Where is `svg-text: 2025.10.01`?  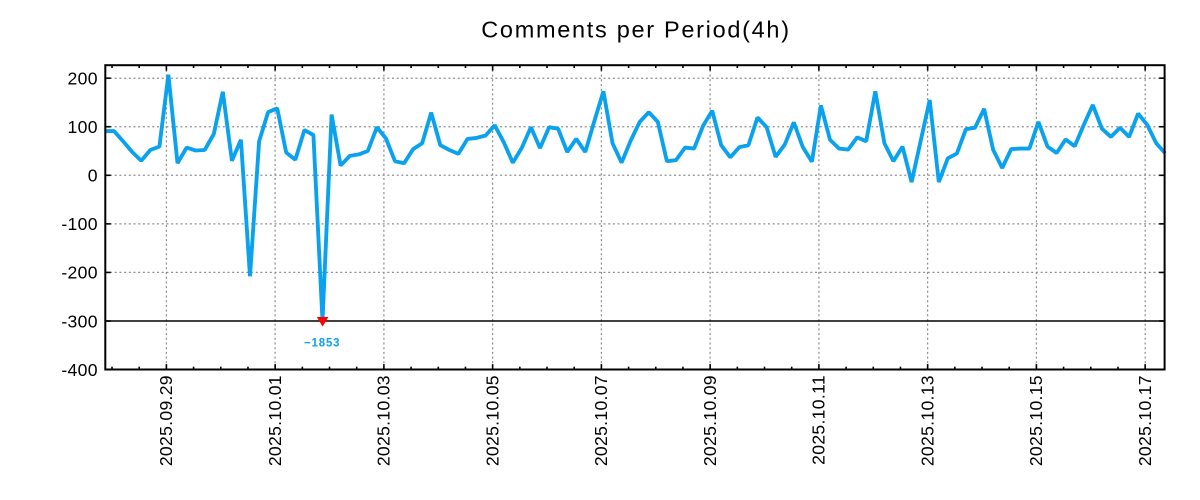
svg-text: 2025.10.01 is located at coordinates (275, 420).